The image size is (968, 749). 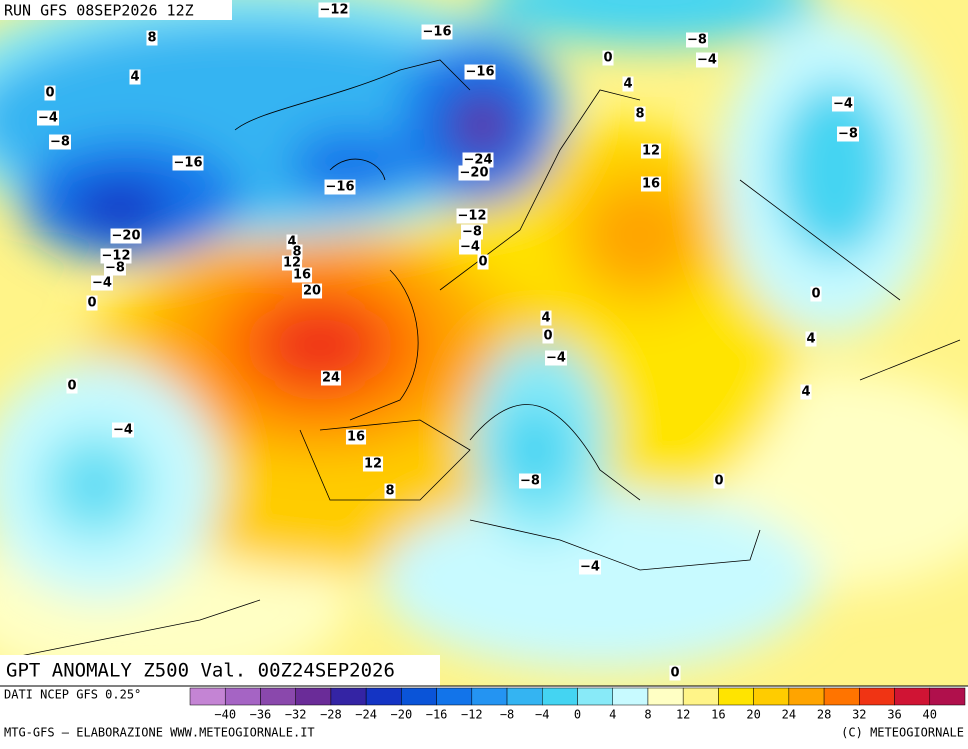 I want to click on legend-label: 12, so click(x=683, y=715).